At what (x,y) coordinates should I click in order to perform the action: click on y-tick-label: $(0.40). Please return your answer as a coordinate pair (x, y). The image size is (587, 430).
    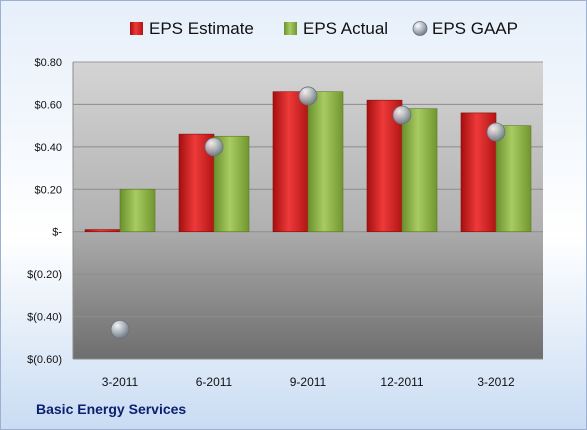
    Looking at the image, I should click on (44, 318).